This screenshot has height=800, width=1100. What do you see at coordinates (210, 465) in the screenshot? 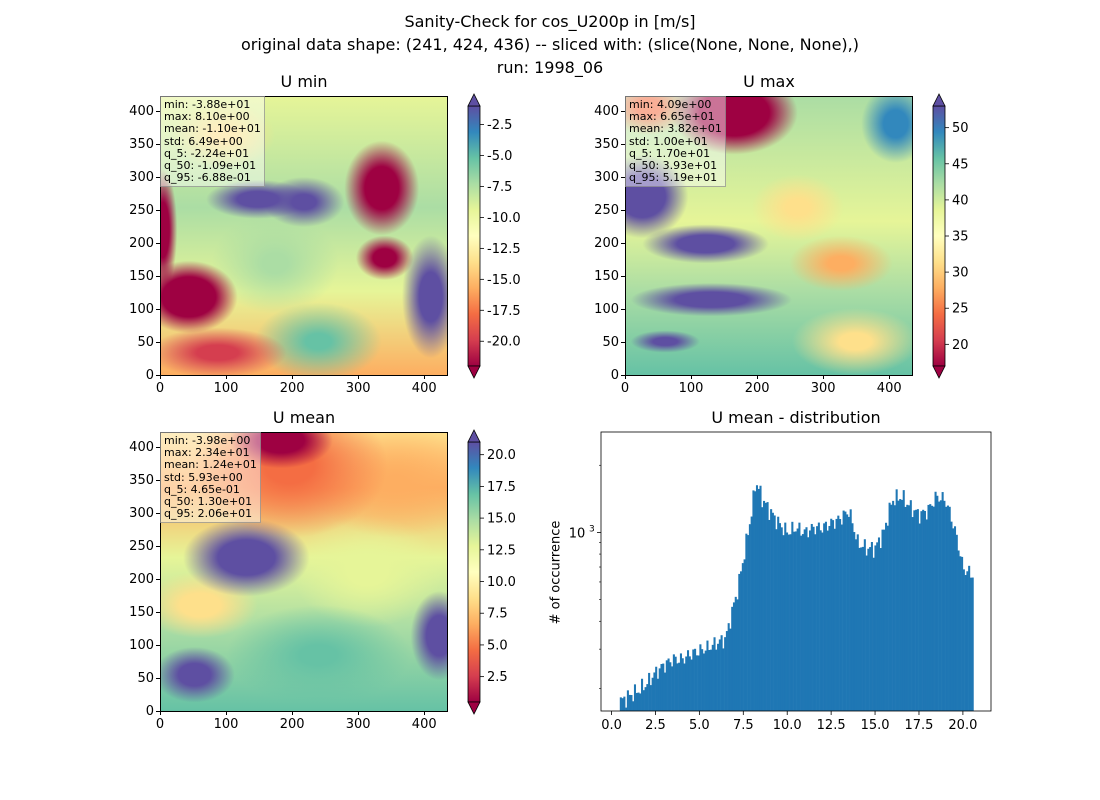
I see `umean-stat: mean: 1.24e+01` at bounding box center [210, 465].